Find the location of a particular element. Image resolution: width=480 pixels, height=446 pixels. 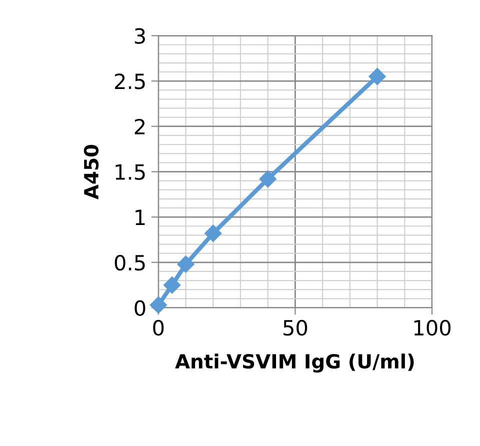

y-tick-label: 3 is located at coordinates (139, 36).